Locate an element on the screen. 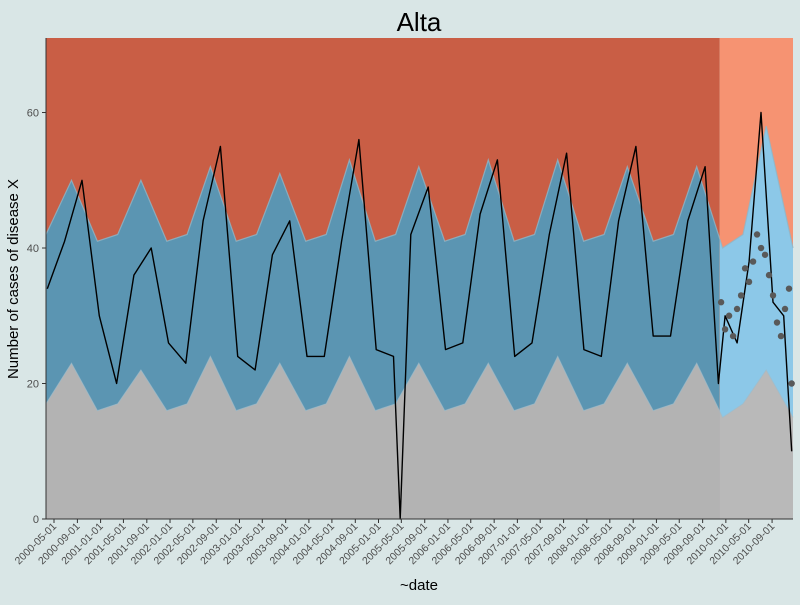 The height and width of the screenshot is (605, 800). lower-threshold-edge-historical is located at coordinates (383, 383).